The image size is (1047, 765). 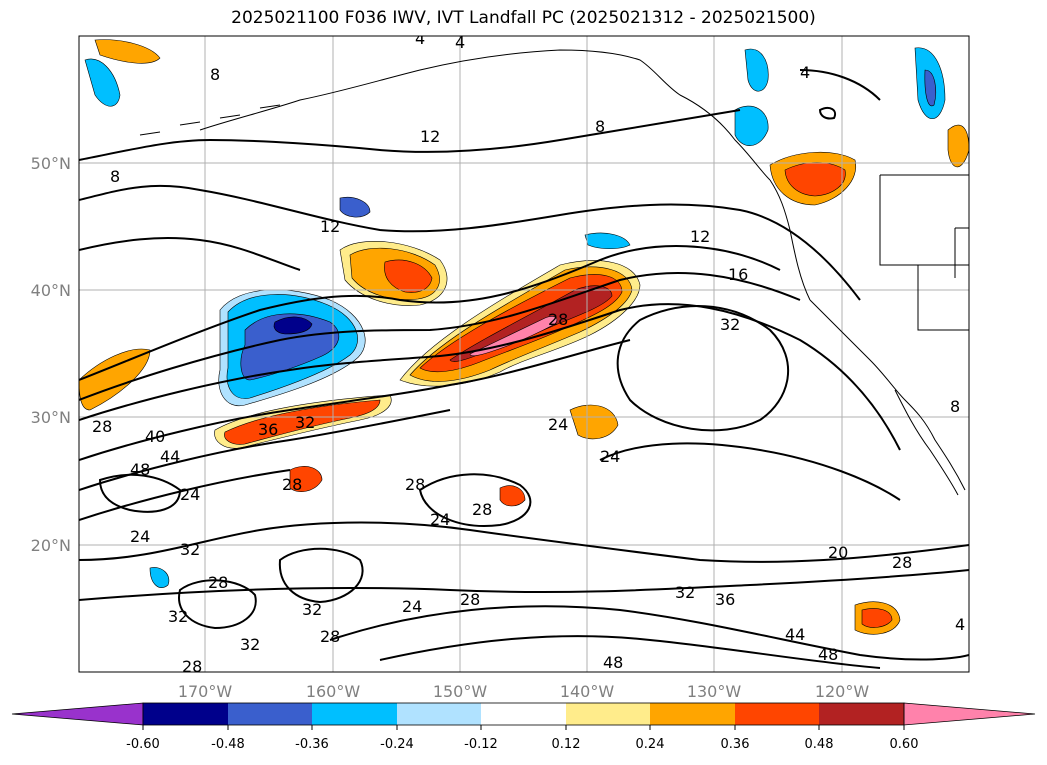 I want to click on gulf-blue, so click(x=751, y=125).